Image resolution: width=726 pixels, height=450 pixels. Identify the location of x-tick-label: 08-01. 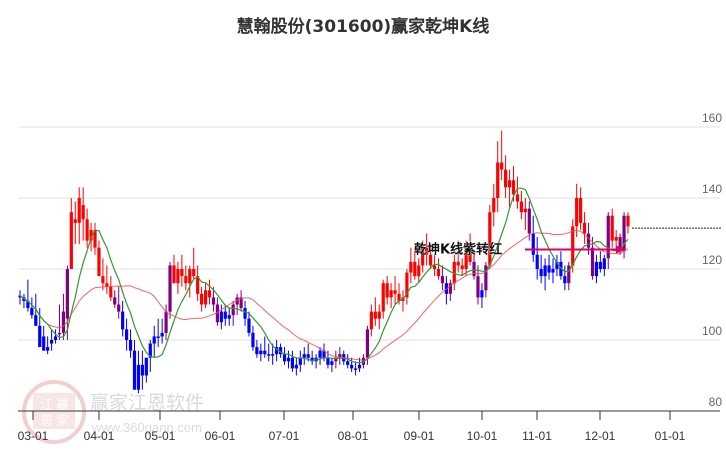
(353, 436).